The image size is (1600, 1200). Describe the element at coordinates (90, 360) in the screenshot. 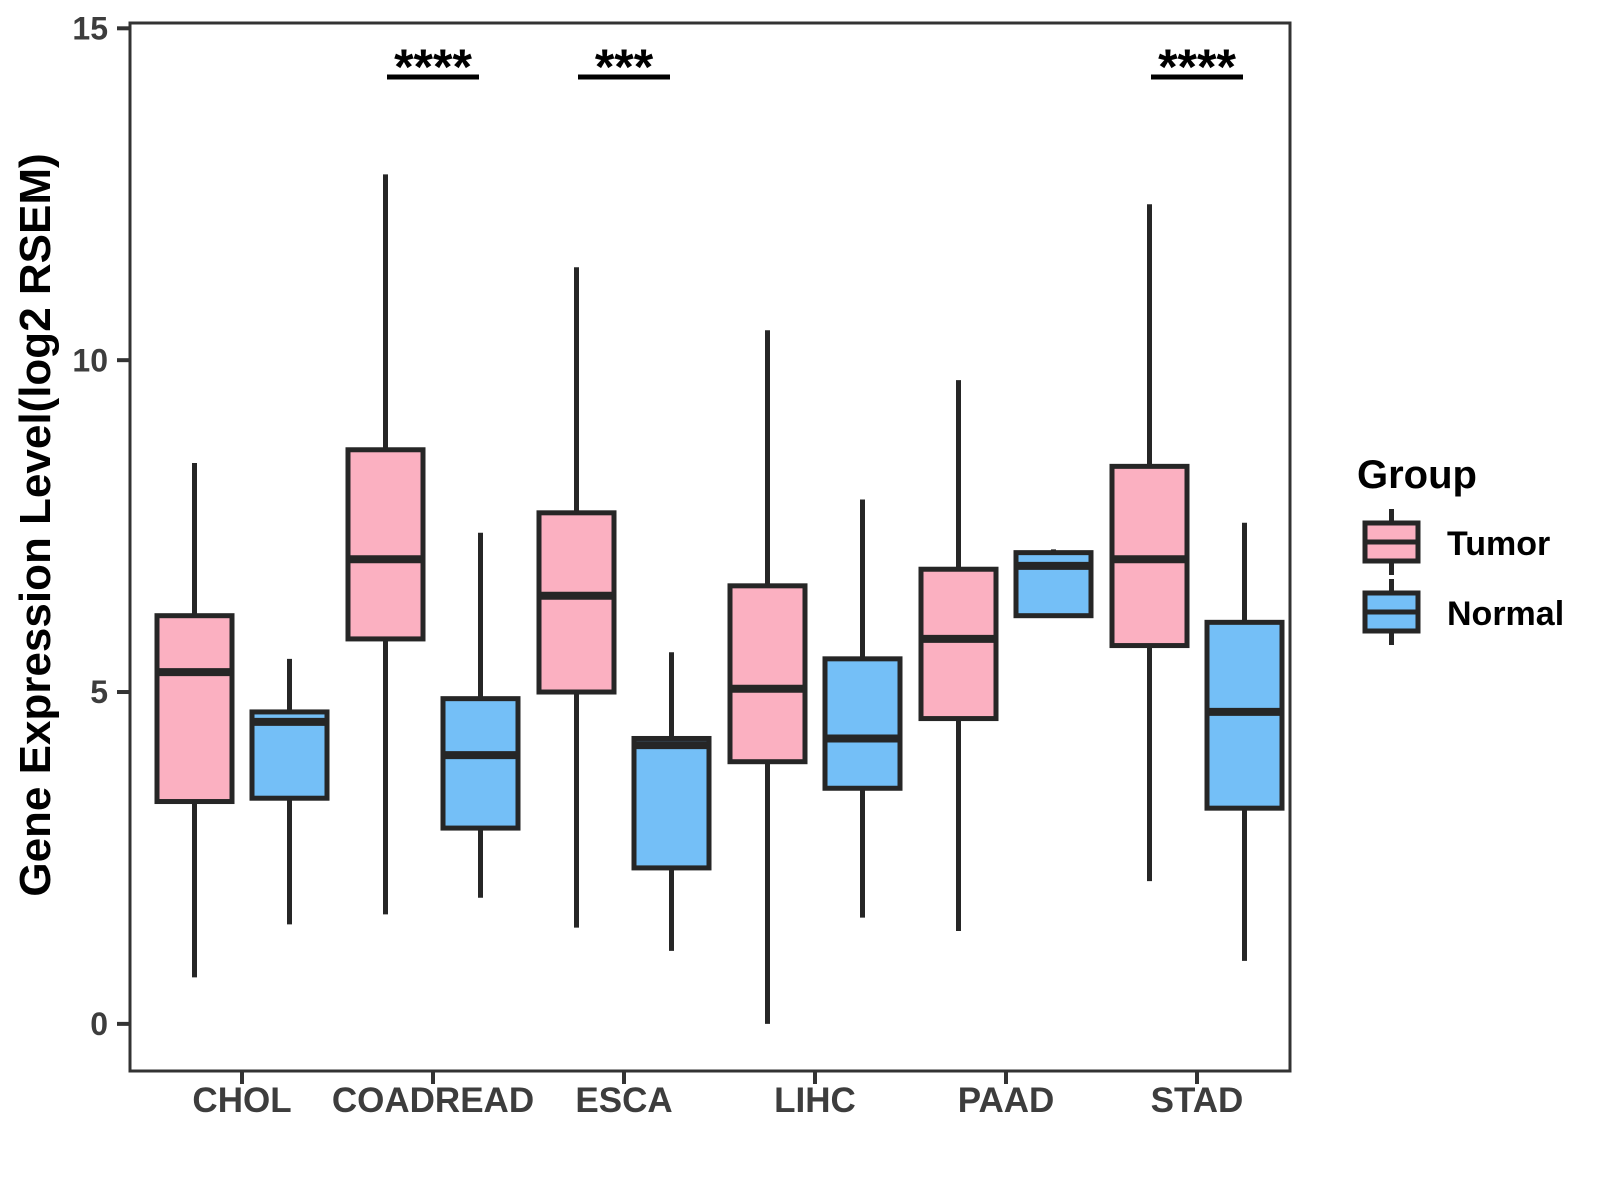

I see `y-tick-label-10: 10` at that location.